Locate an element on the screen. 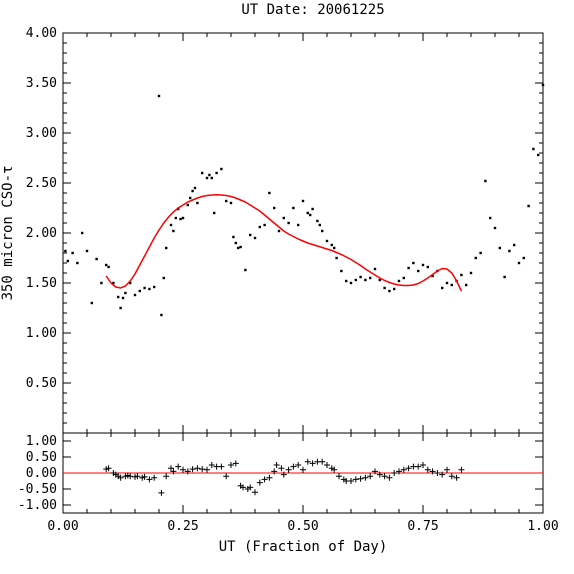  y-tick-label: 1.00 is located at coordinates (41, 333).